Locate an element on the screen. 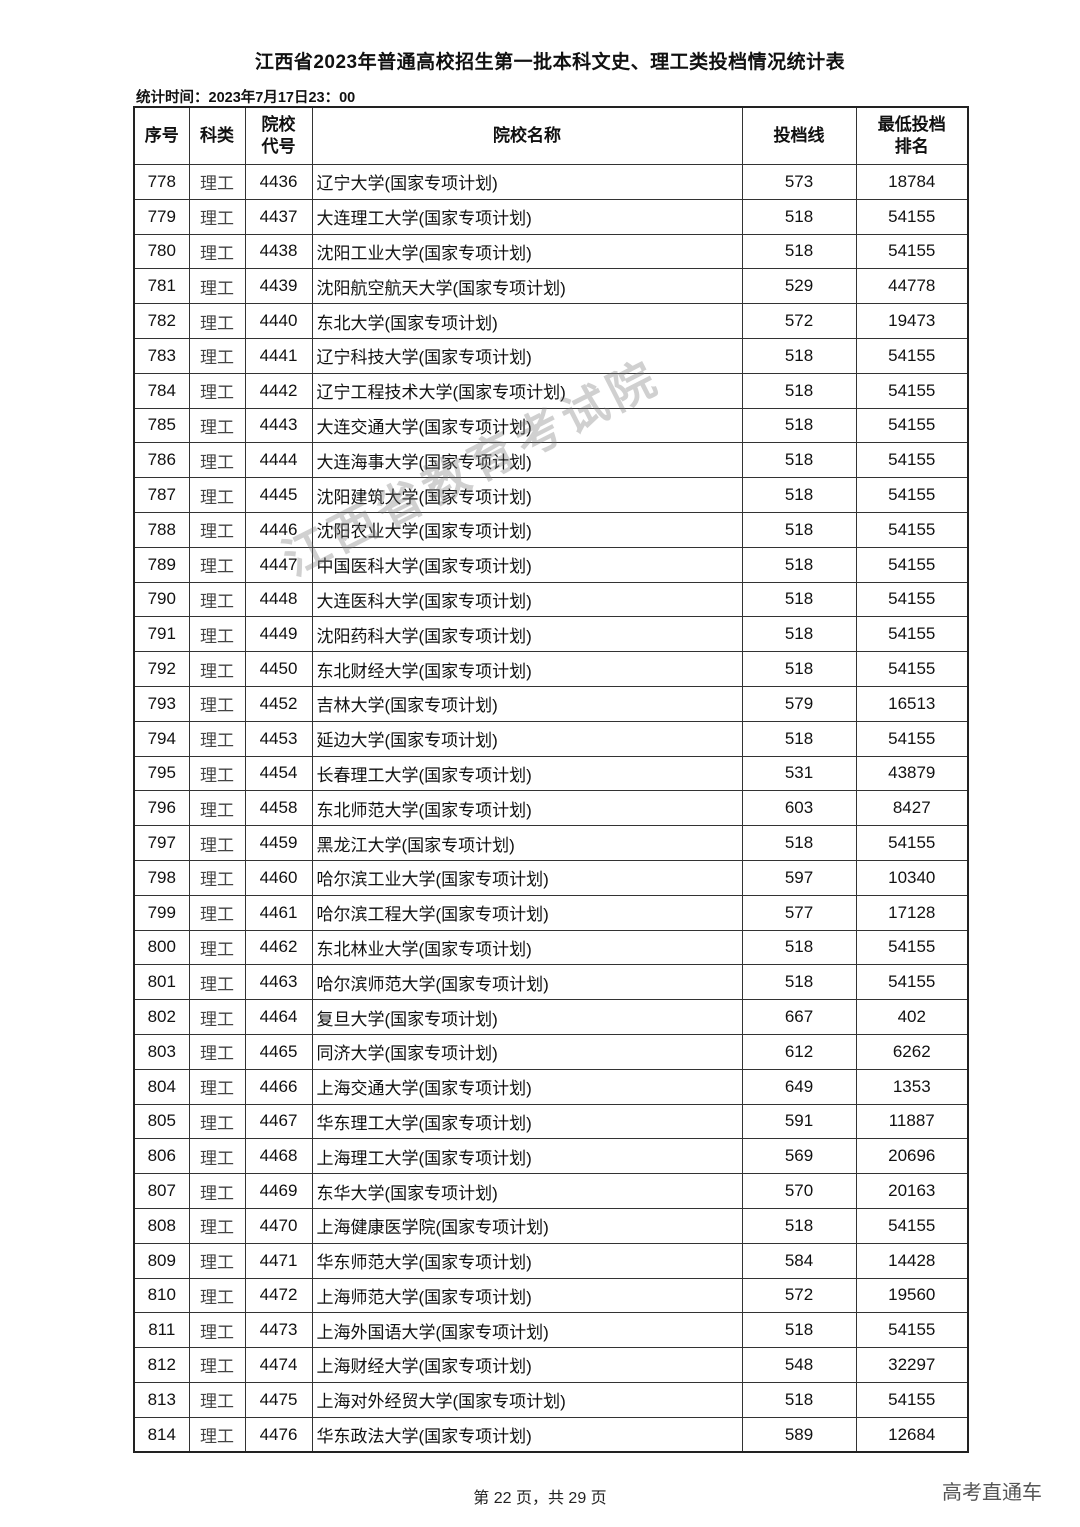 Image resolution: width=1080 pixels, height=1527 pixels. cell-school-code: 4447 is located at coordinates (278, 564).